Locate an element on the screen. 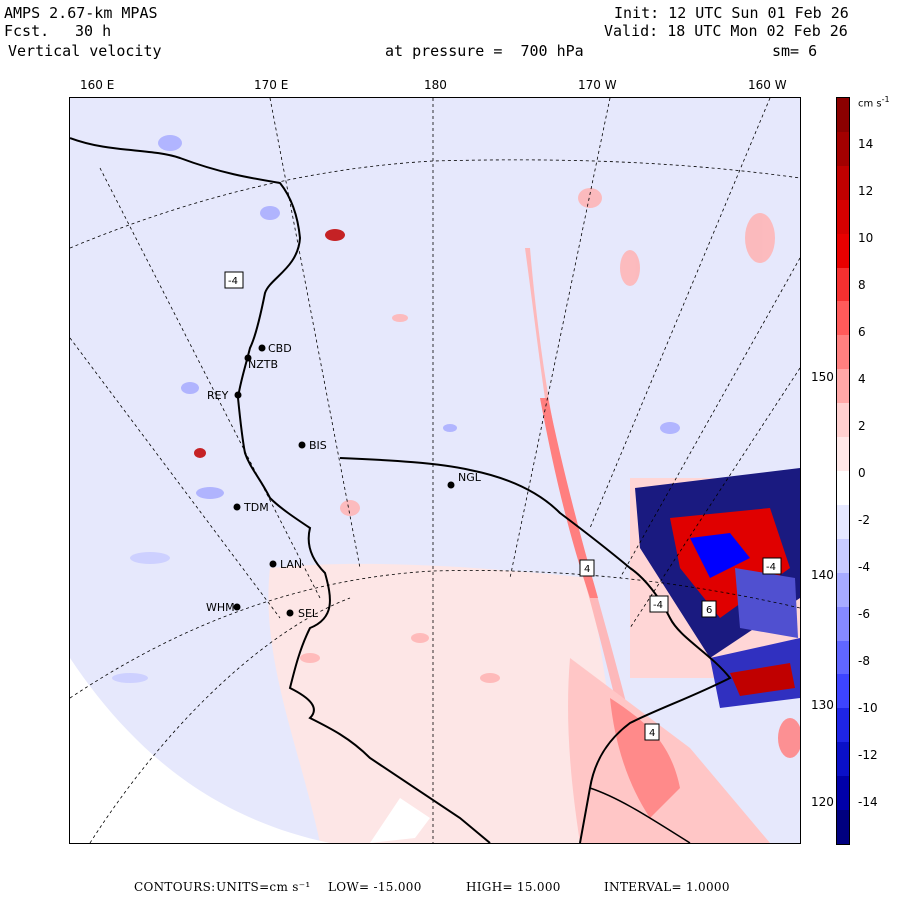 Image resolution: width=900 pixels, height=900 pixels. field-name: Vertical velocity is located at coordinates (85, 51).